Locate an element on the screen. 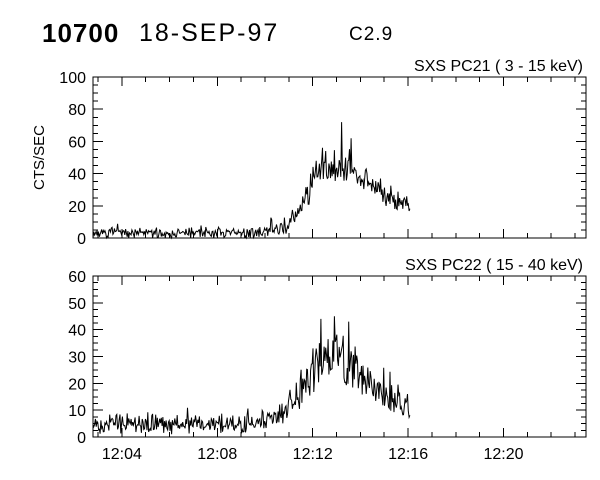 This screenshot has height=480, width=600. x-tick-label: 12:20 is located at coordinates (503, 454).